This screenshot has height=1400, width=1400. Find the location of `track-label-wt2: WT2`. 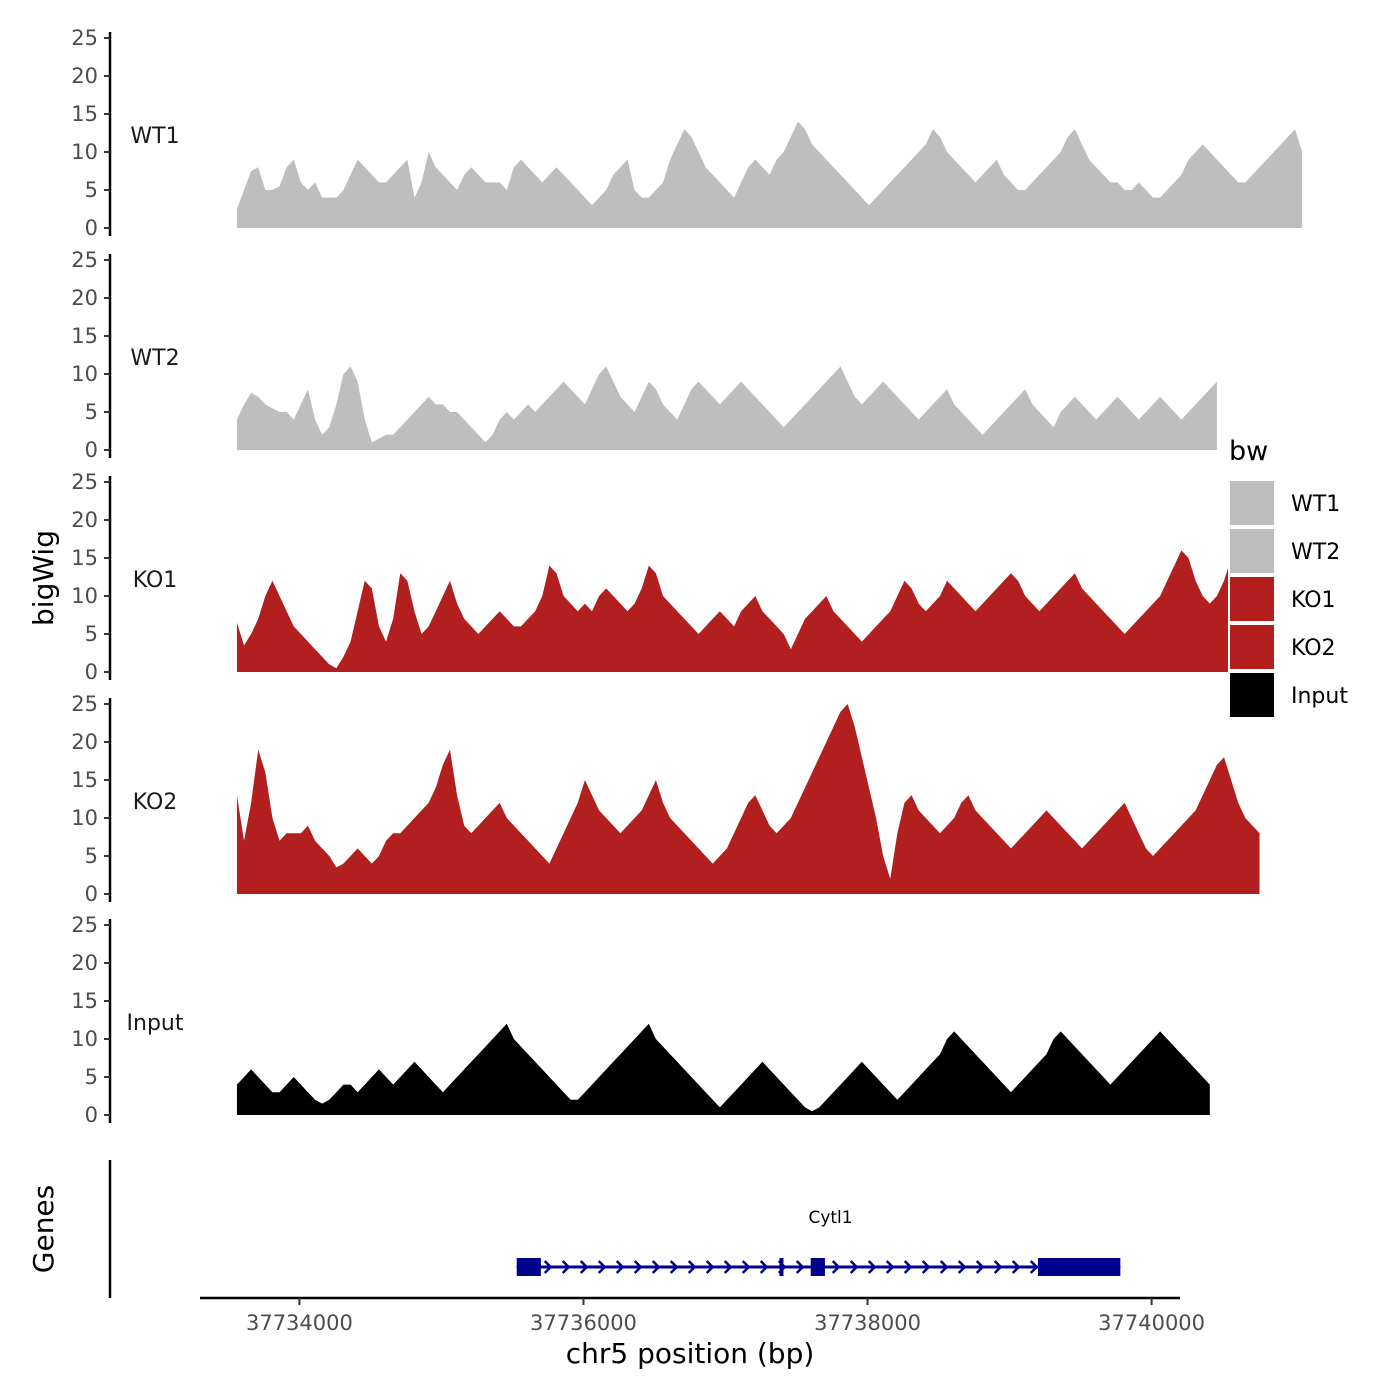

track-label-wt2: WT2 is located at coordinates (154, 358).